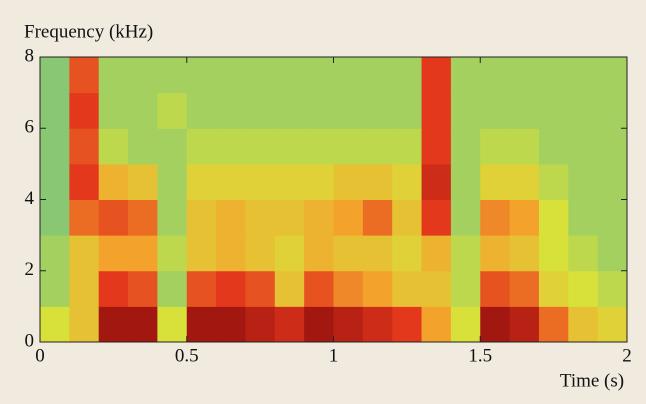  I want to click on y-tick-label: 6, so click(30, 127).